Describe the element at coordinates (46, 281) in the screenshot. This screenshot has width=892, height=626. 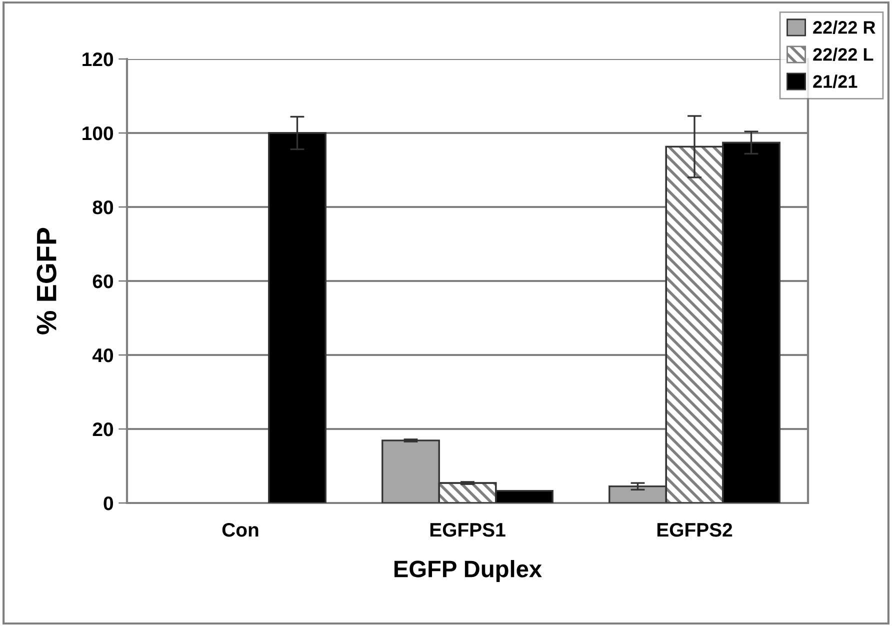
I see `y-axis-title: % EGFP` at that location.